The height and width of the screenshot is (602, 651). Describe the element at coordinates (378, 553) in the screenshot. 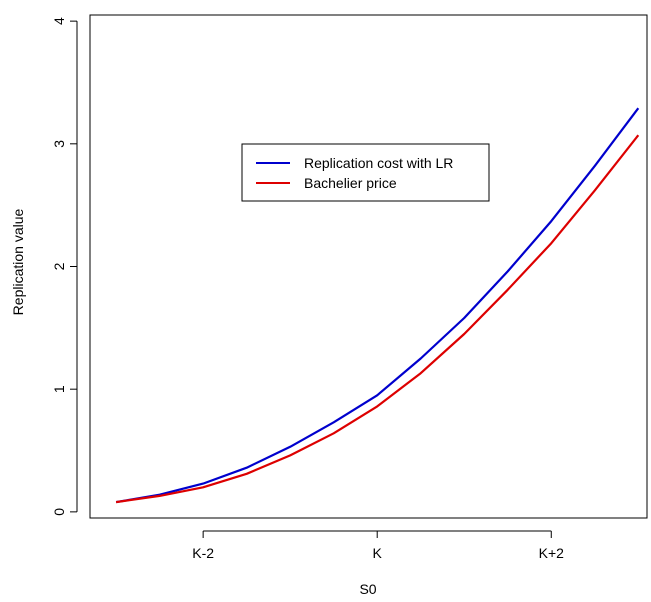

I see `x-tick-label: K` at that location.